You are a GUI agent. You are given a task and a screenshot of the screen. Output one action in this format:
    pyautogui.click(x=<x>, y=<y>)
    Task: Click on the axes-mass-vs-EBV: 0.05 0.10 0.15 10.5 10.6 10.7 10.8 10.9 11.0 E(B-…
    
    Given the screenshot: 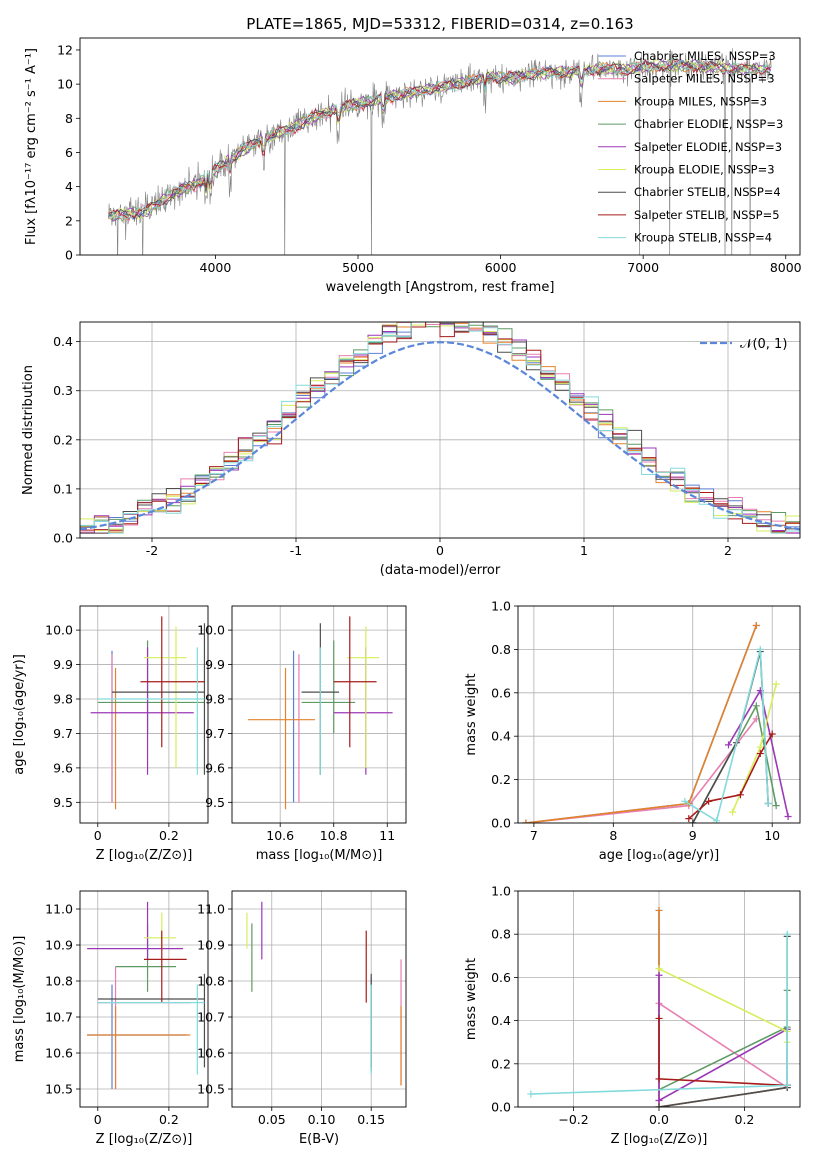 What is the action you would take?
    pyautogui.click(x=302, y=1018)
    